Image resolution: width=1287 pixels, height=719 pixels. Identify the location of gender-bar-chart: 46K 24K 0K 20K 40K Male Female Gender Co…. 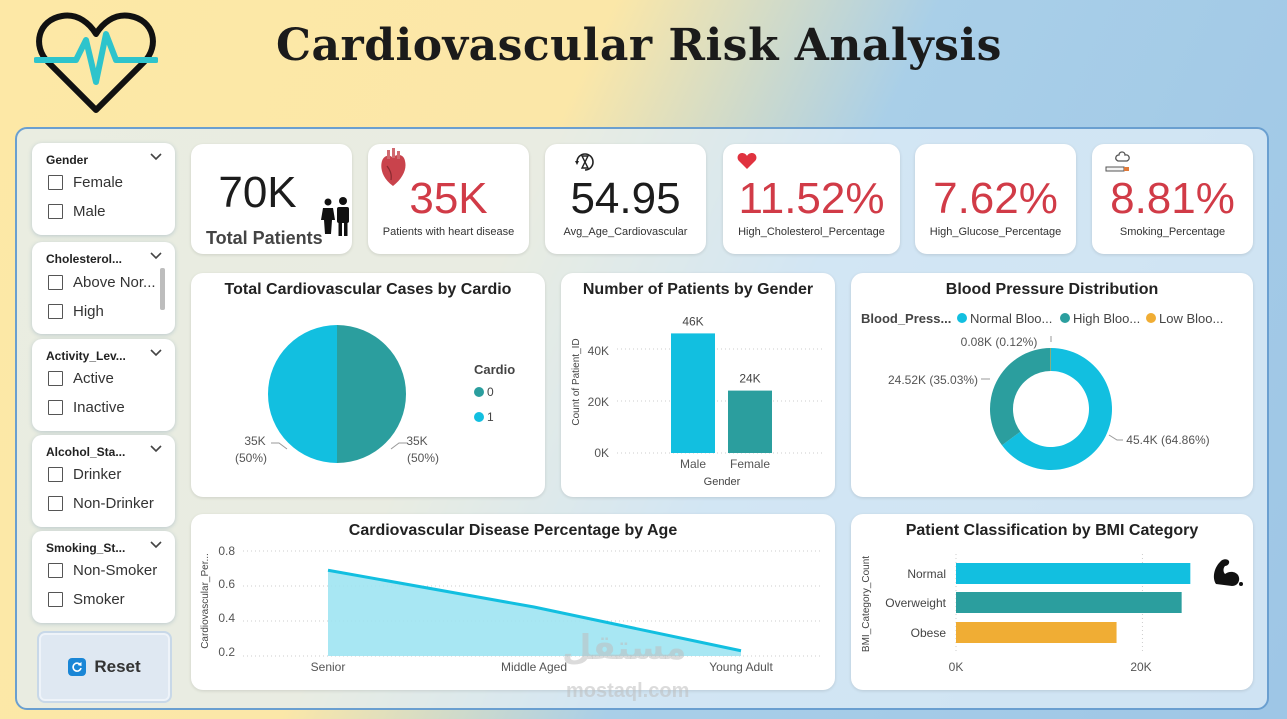
(698, 401).